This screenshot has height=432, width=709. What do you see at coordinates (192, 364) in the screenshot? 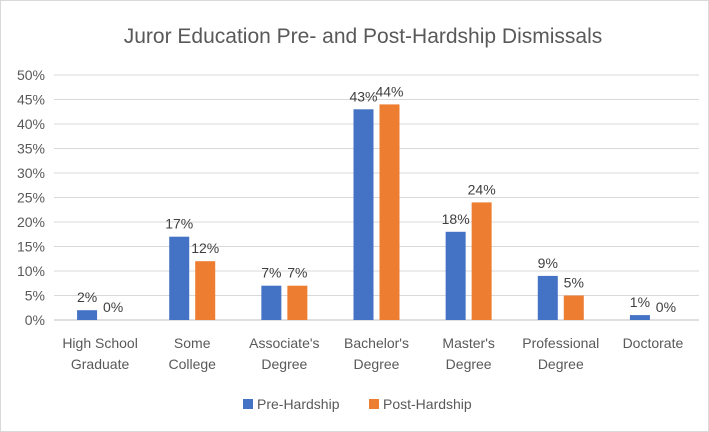
I see `x-category-label: College` at bounding box center [192, 364].